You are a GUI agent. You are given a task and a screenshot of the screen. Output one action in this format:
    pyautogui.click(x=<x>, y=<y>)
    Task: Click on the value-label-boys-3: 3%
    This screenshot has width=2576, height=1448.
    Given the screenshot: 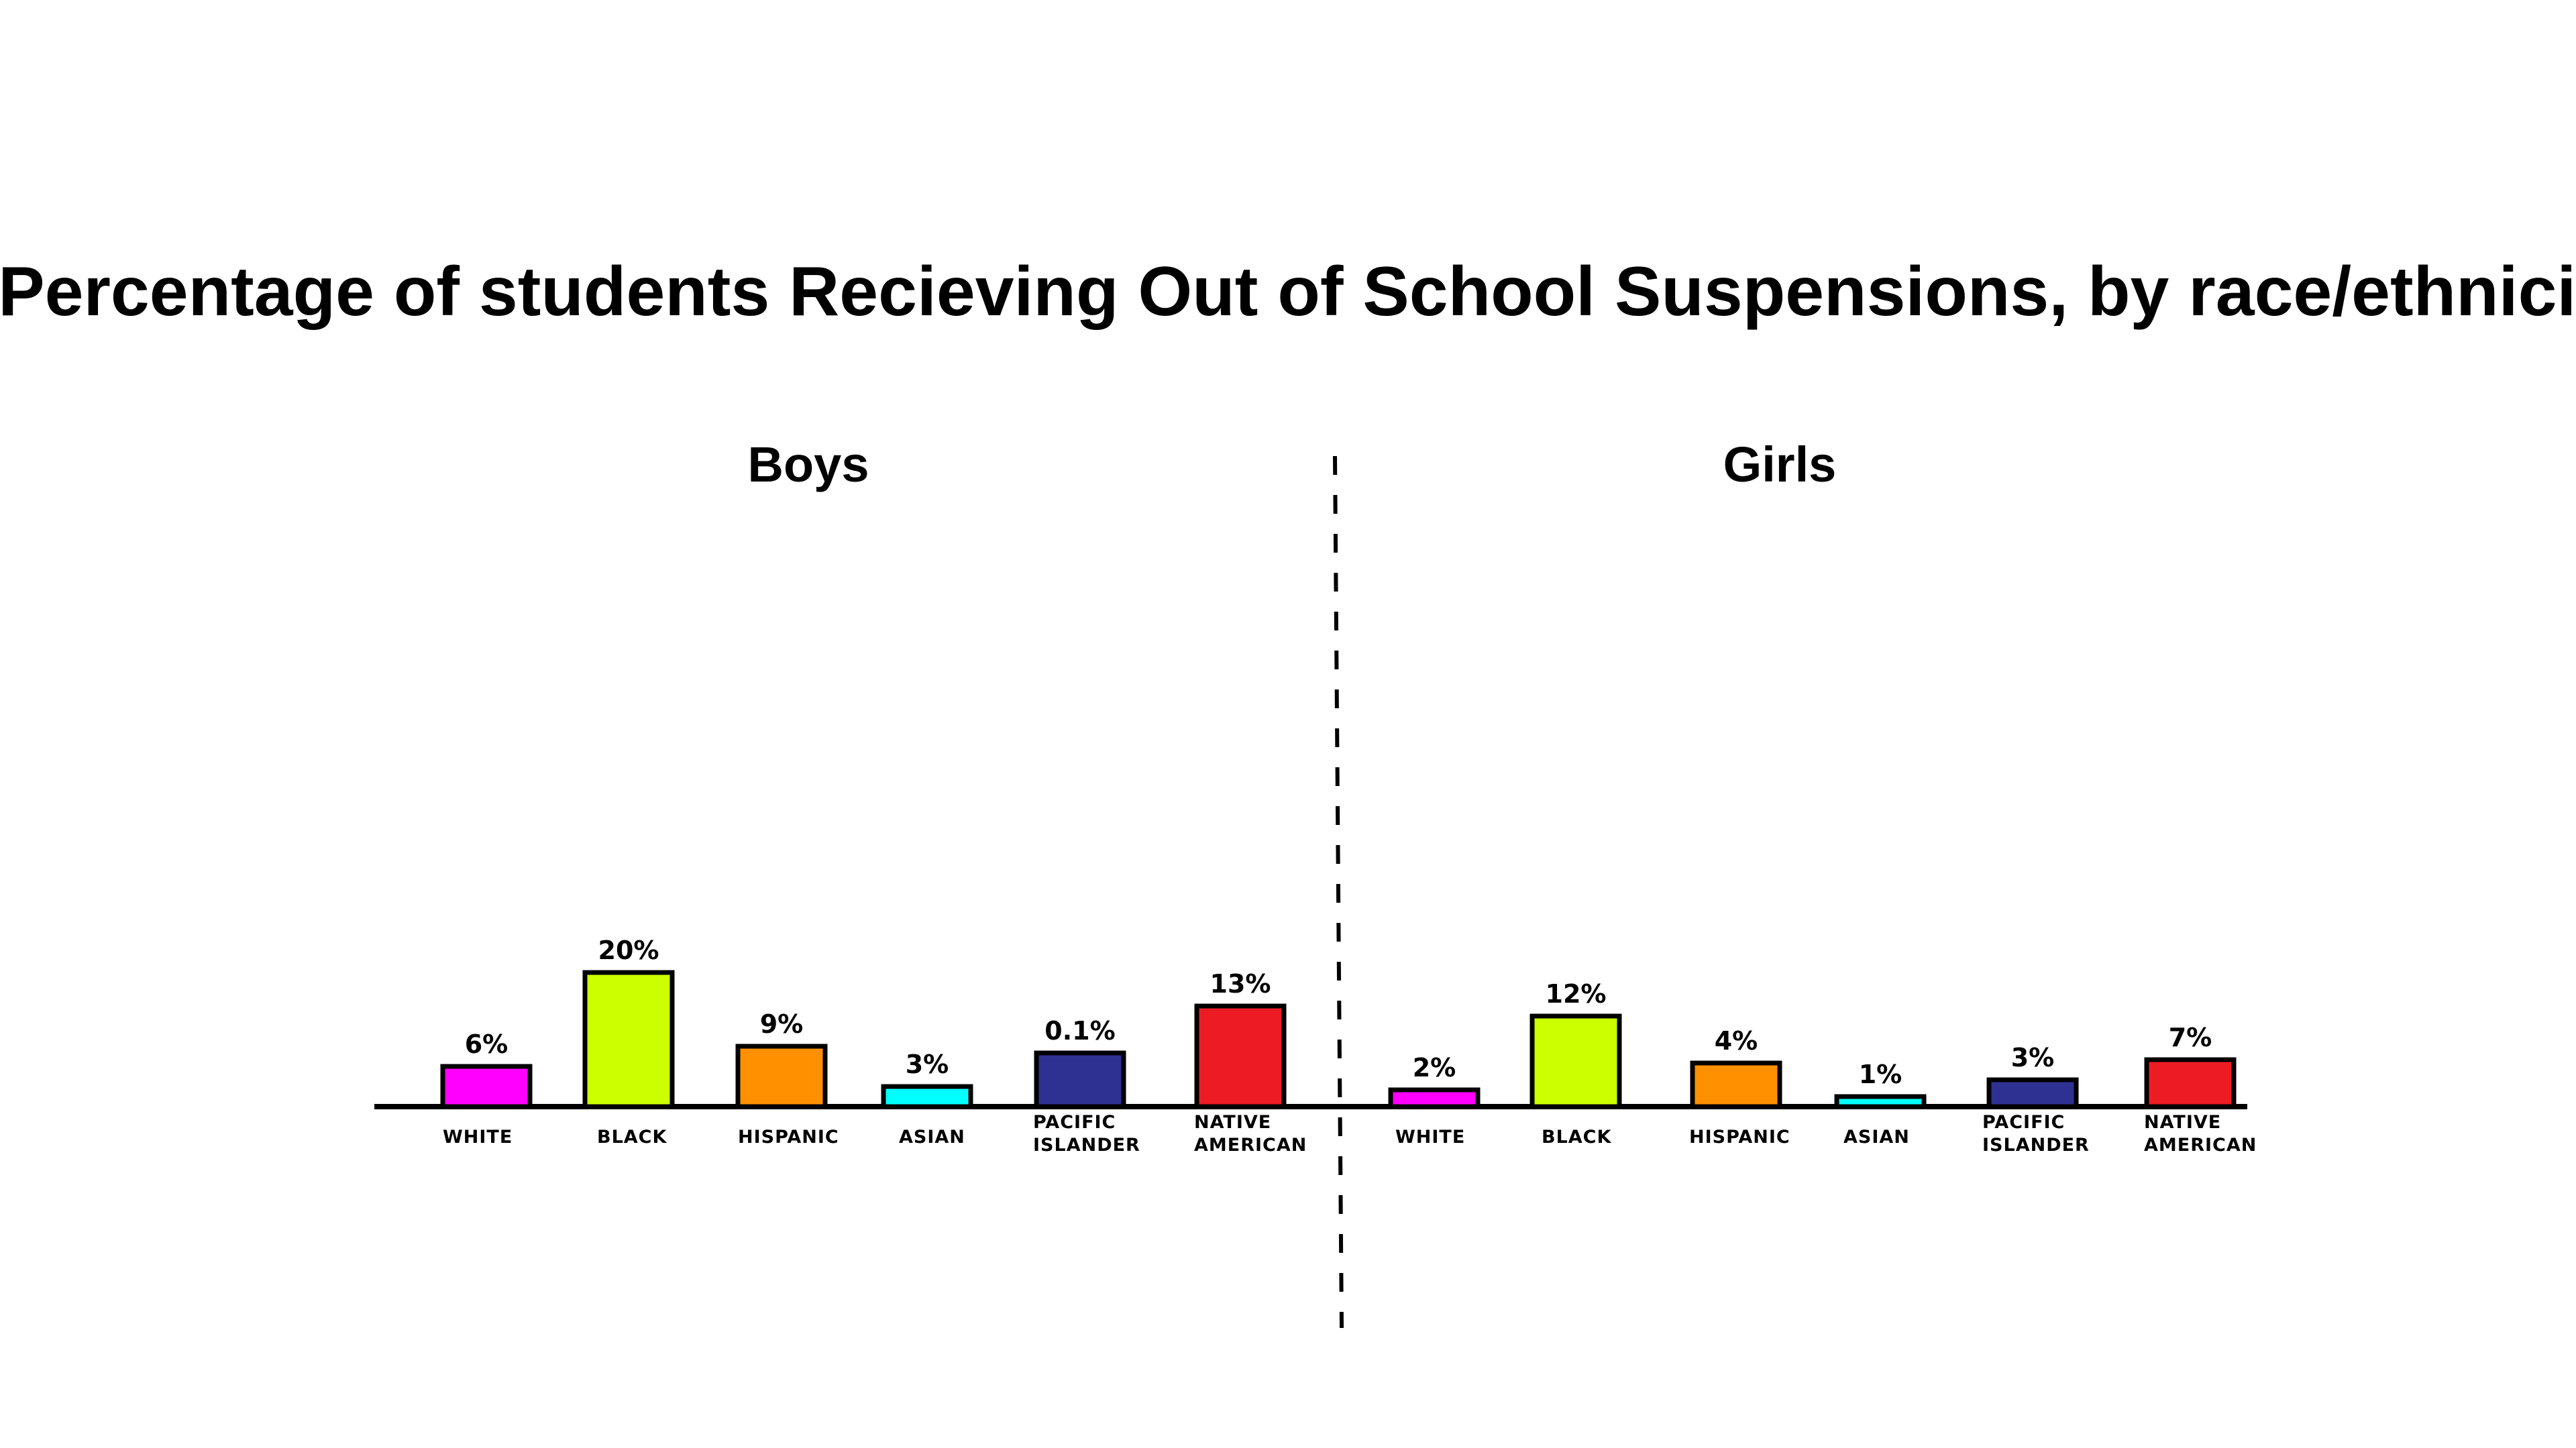 What is the action you would take?
    pyautogui.click(x=927, y=1064)
    